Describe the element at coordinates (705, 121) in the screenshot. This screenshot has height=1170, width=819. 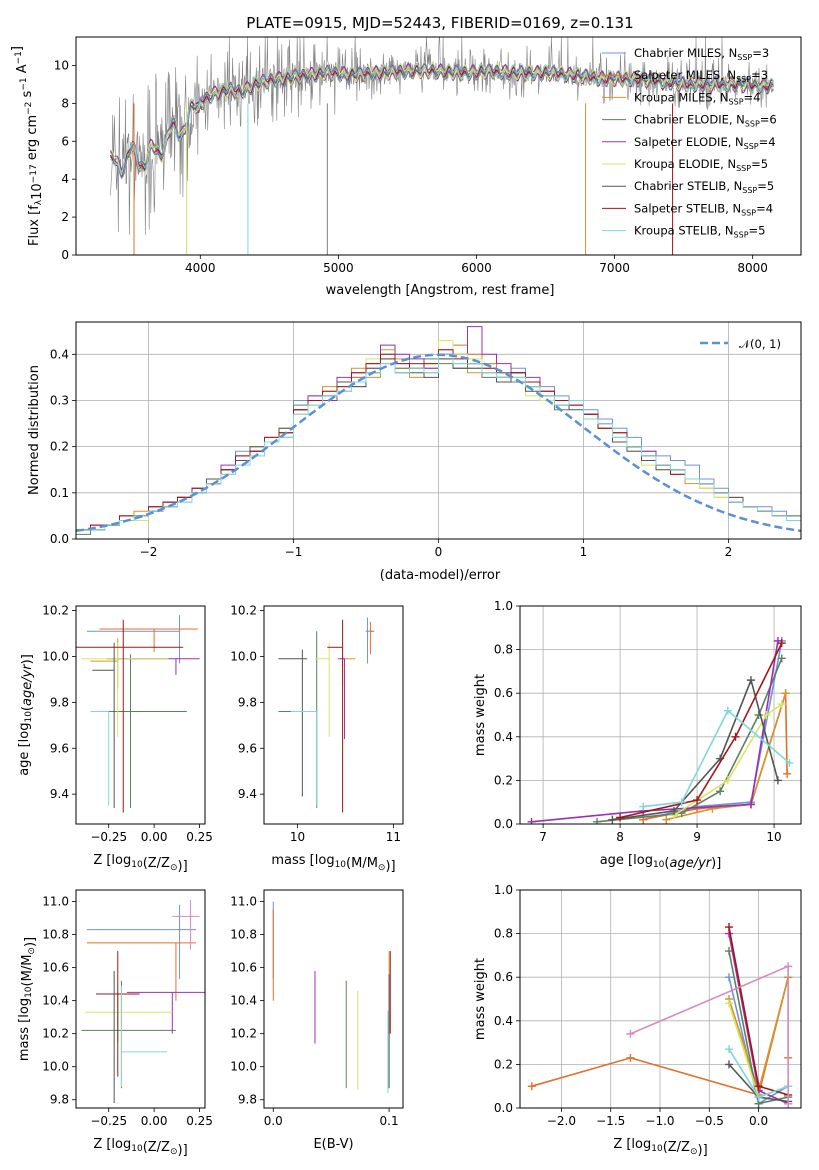
I see `legend-entry: Chabrier ELODIE, NSSP=6` at that location.